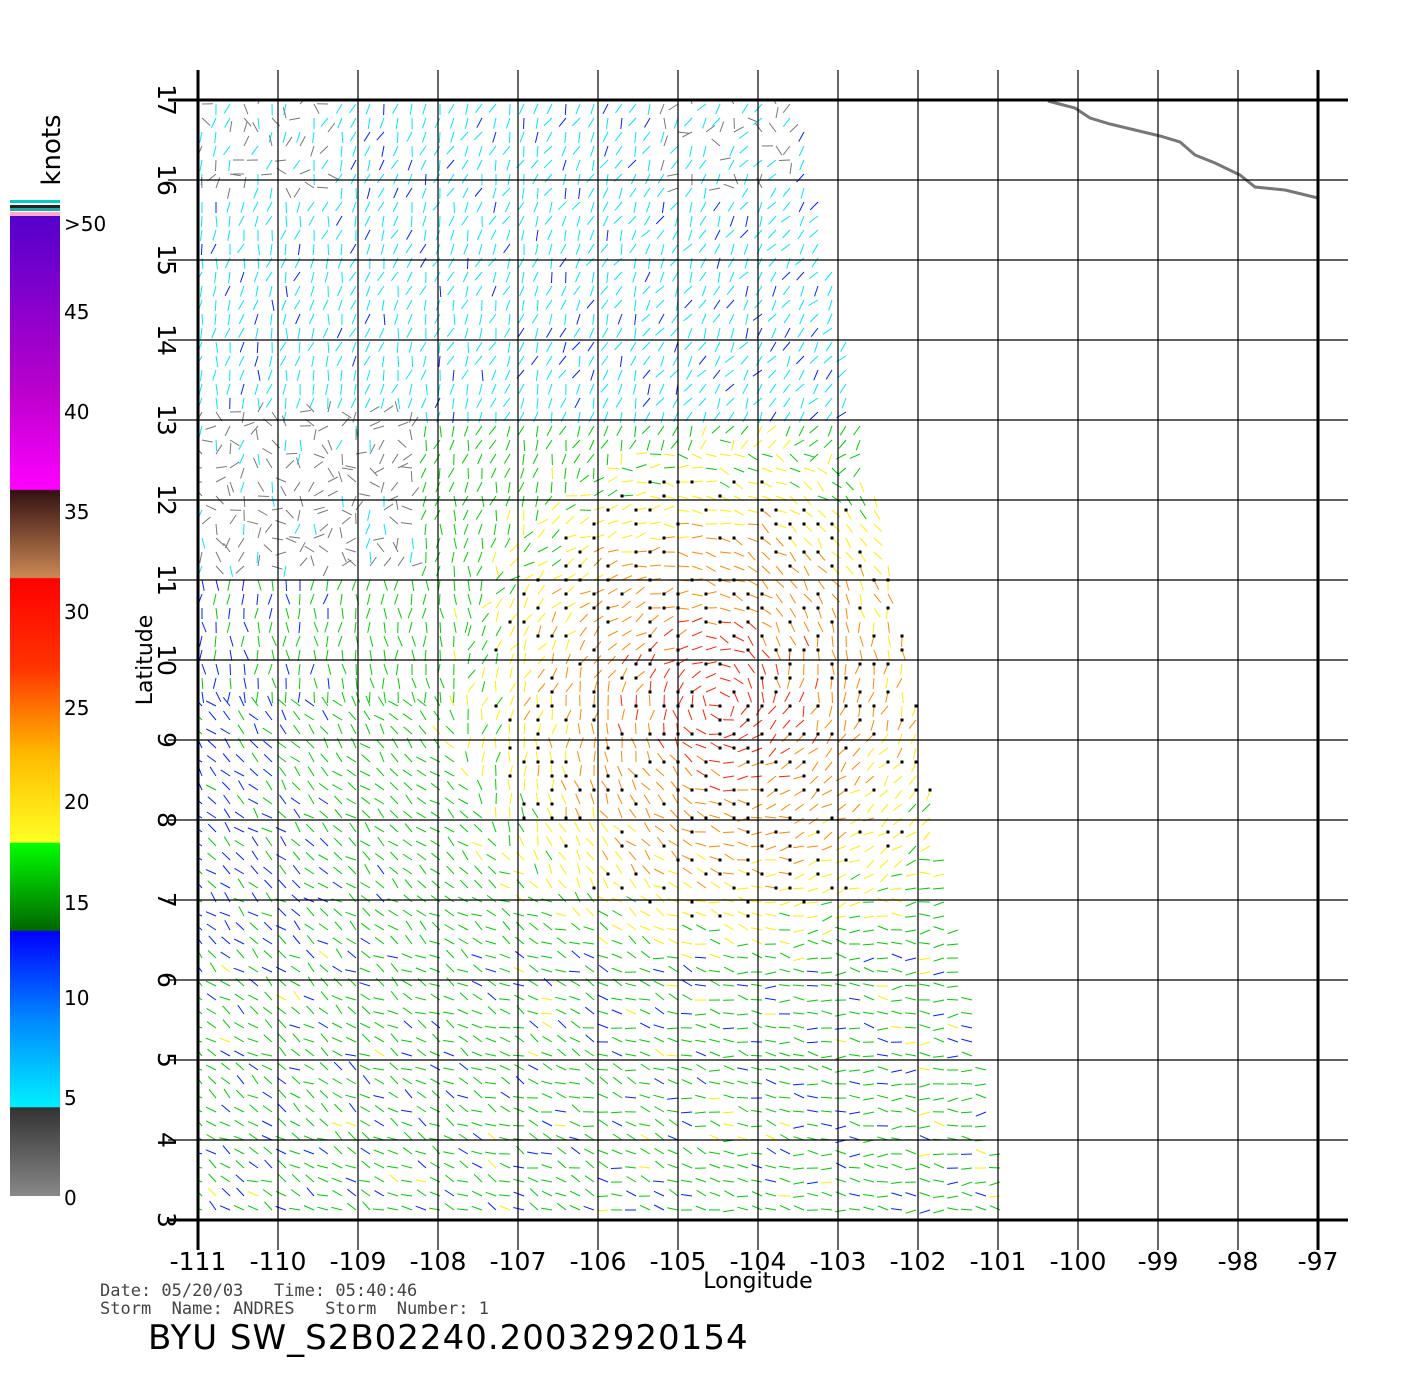  What do you see at coordinates (598, 1261) in the screenshot?
I see `x-tick-label: -106` at bounding box center [598, 1261].